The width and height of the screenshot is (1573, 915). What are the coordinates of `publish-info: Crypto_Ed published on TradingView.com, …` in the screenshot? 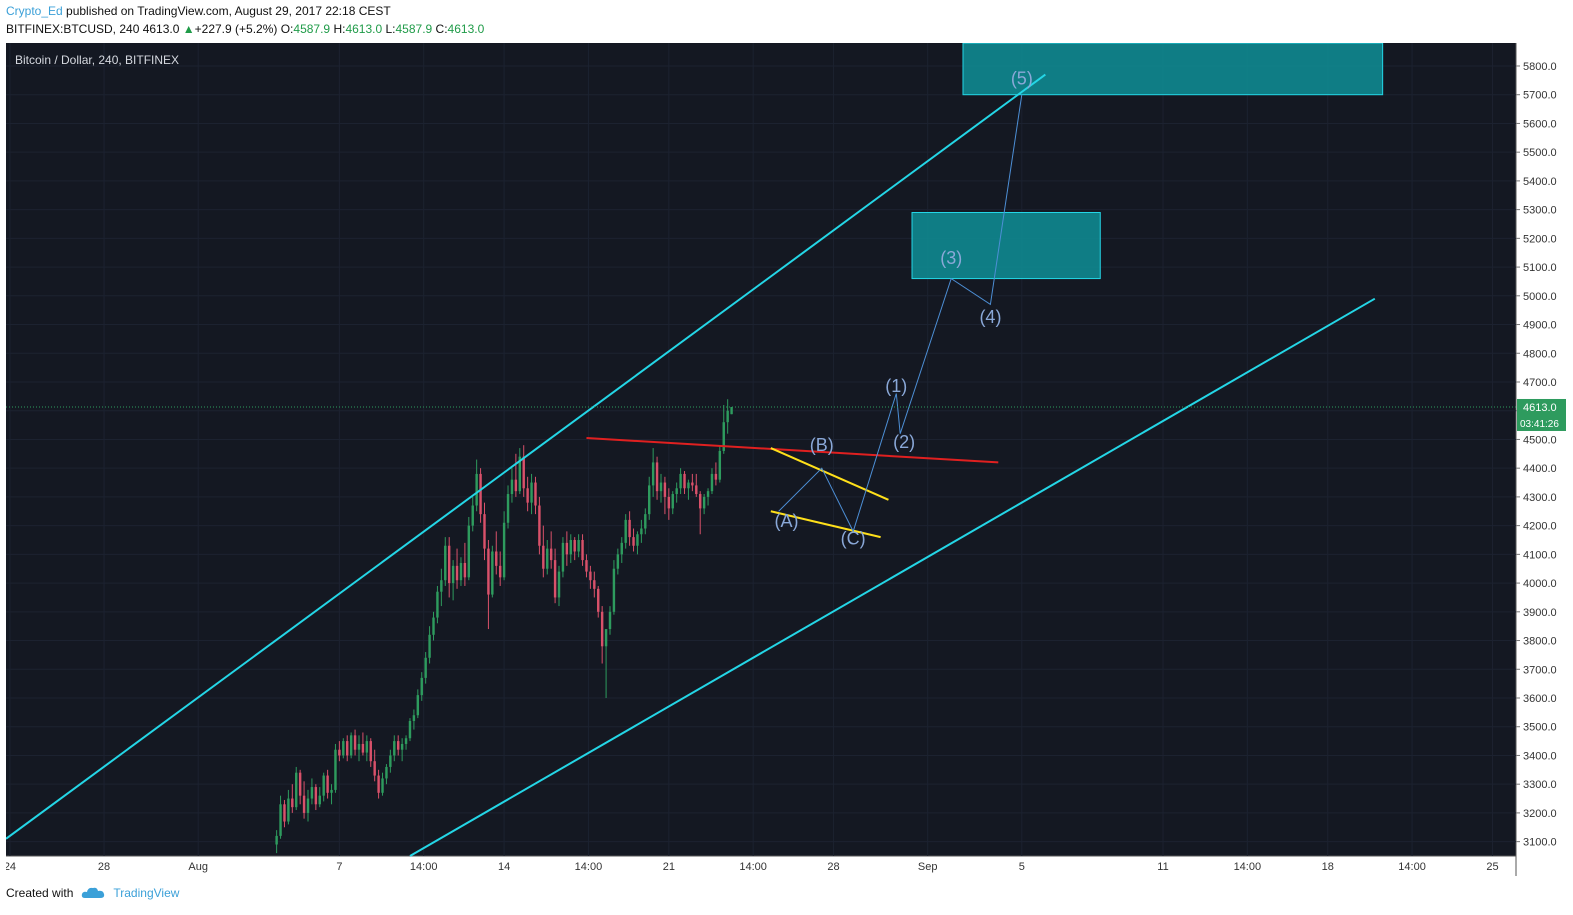 It's located at (198, 11).